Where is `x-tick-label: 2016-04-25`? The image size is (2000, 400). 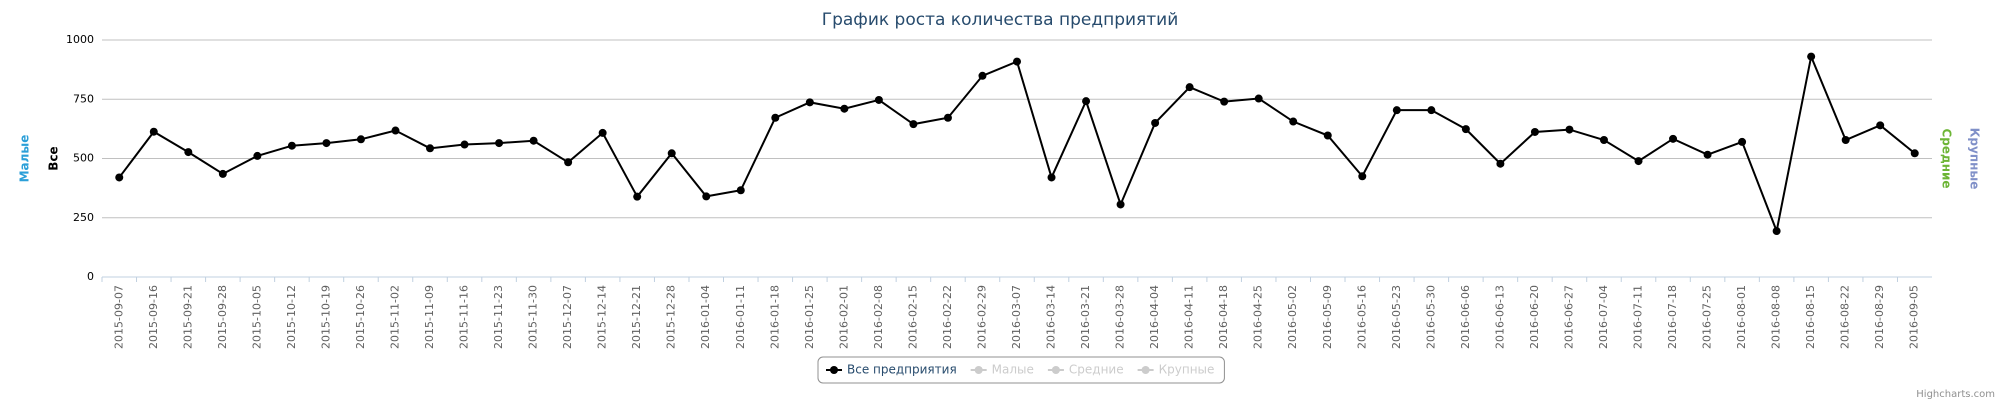 x-tick-label: 2016-04-25 is located at coordinates (1258, 317).